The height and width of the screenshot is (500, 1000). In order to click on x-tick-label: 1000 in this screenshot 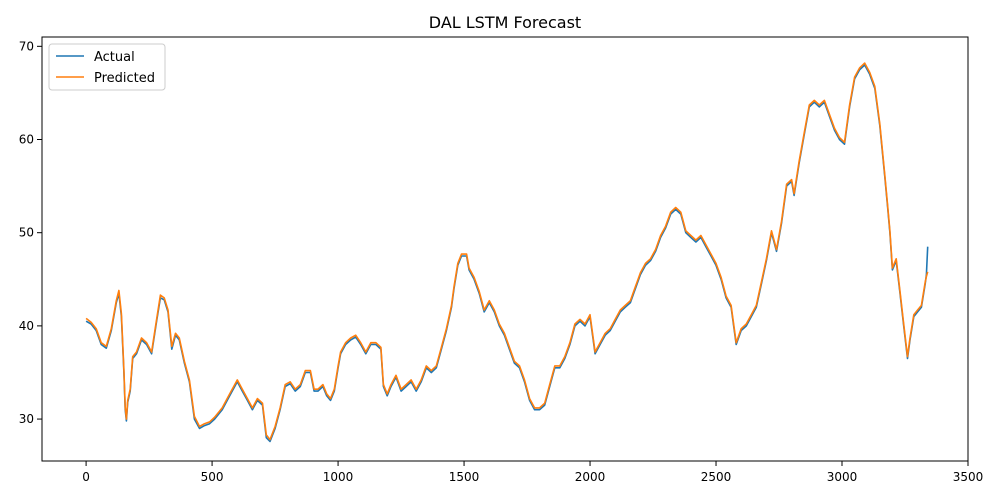, I will do `click(338, 477)`.